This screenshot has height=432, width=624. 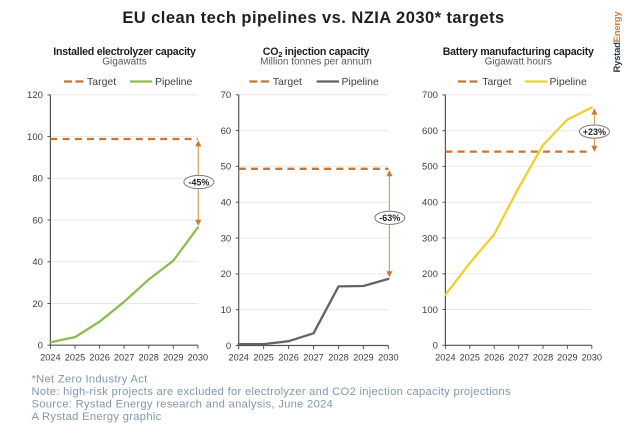 What do you see at coordinates (226, 167) in the screenshot?
I see `svg-text: 50` at bounding box center [226, 167].